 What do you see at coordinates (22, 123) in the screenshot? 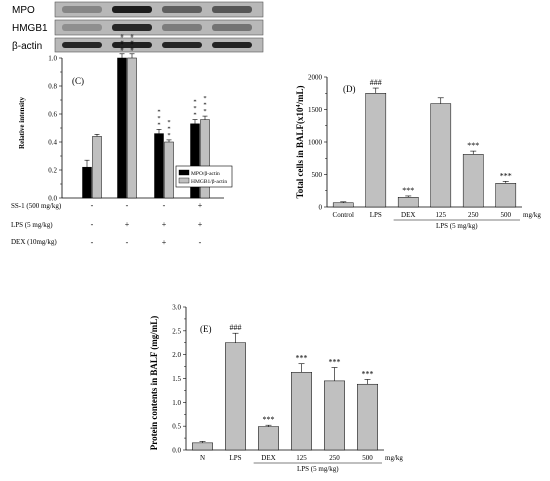
I see `panel-c-y-axis-label: Relative intensity` at bounding box center [22, 123].